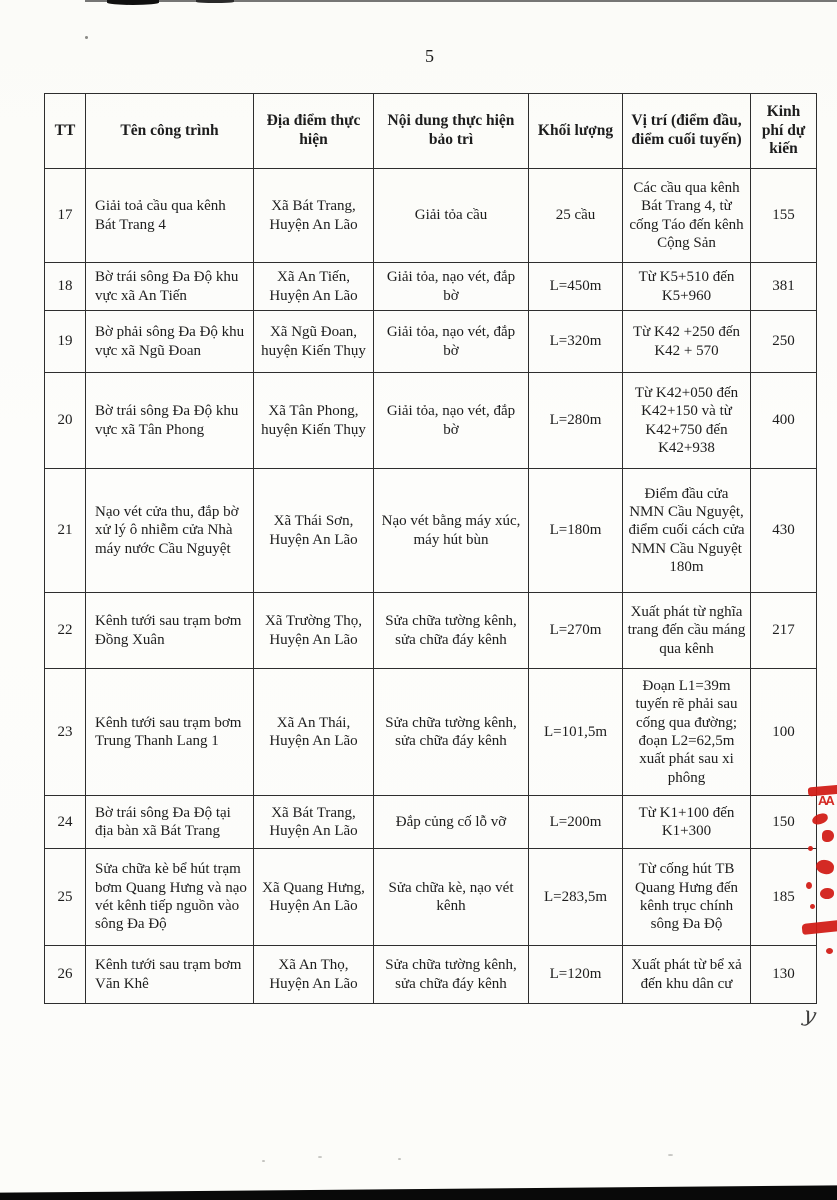 Image resolution: width=837 pixels, height=1200 pixels. Describe the element at coordinates (169, 131) in the screenshot. I see `header-ten-cong-trinh: Tên công trình` at that location.